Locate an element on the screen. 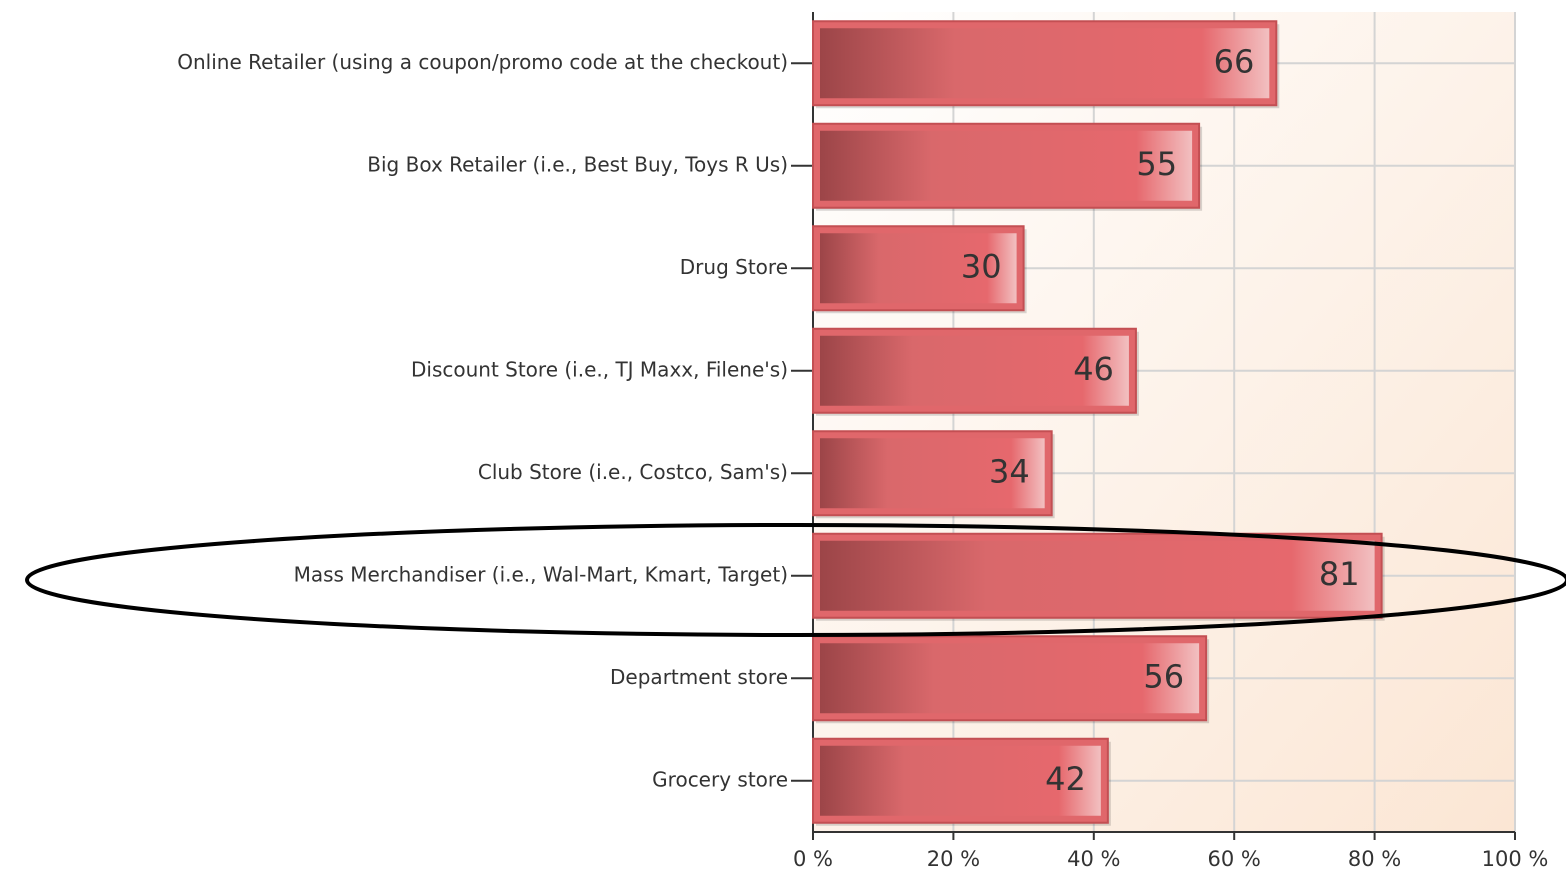  value-label: 30 is located at coordinates (981, 266).